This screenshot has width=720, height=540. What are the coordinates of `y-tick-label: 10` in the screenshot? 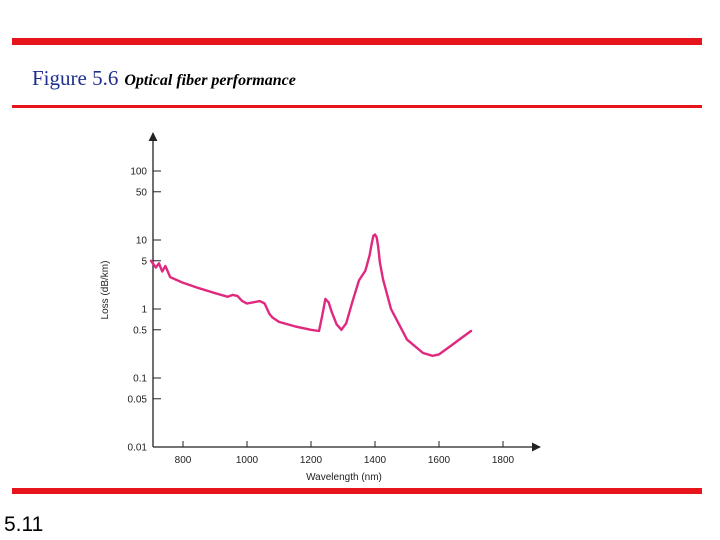 It's located at (142, 241).